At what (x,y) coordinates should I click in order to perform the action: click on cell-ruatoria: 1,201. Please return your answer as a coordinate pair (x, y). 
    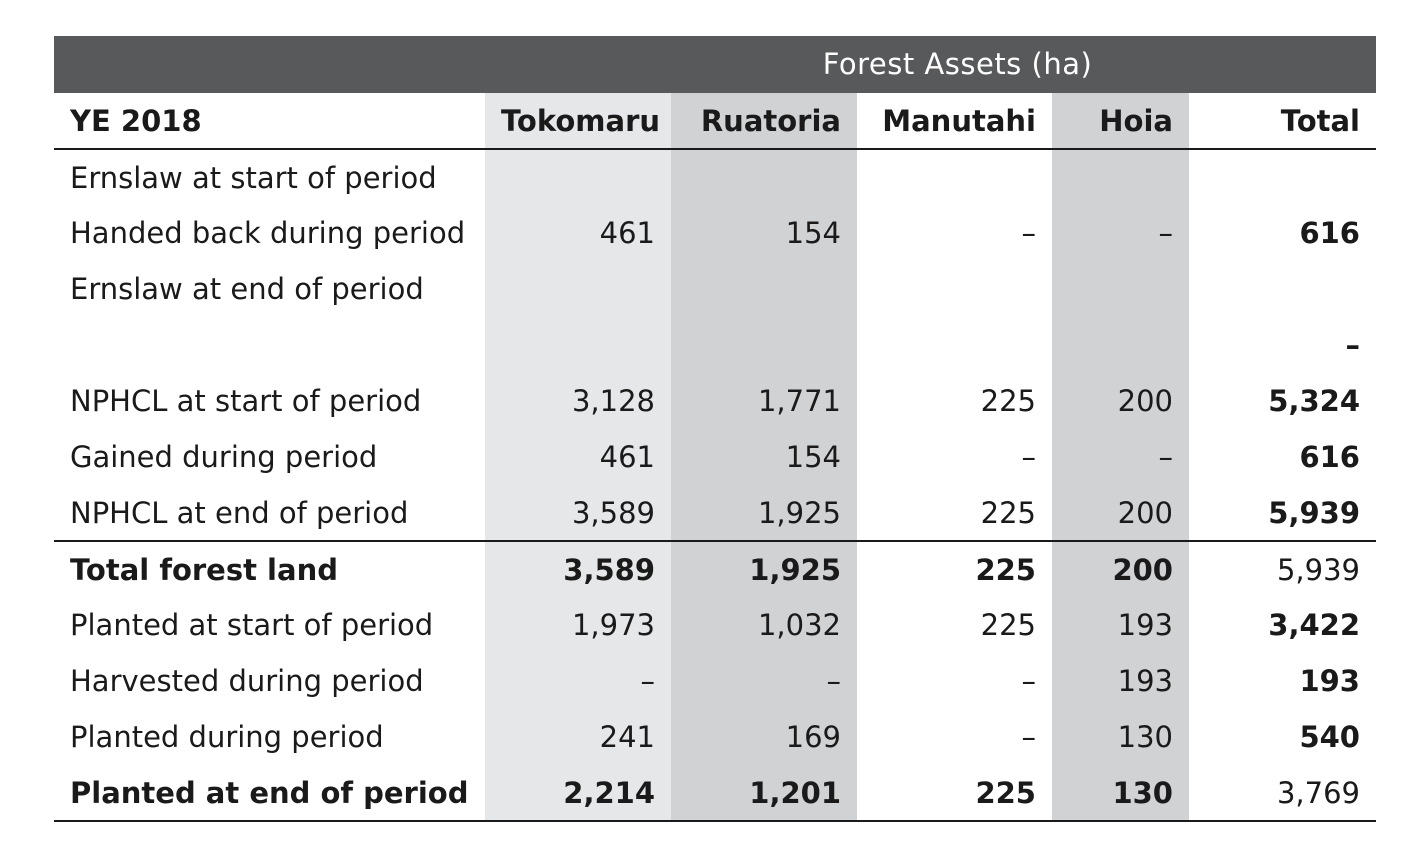
    Looking at the image, I should click on (764, 793).